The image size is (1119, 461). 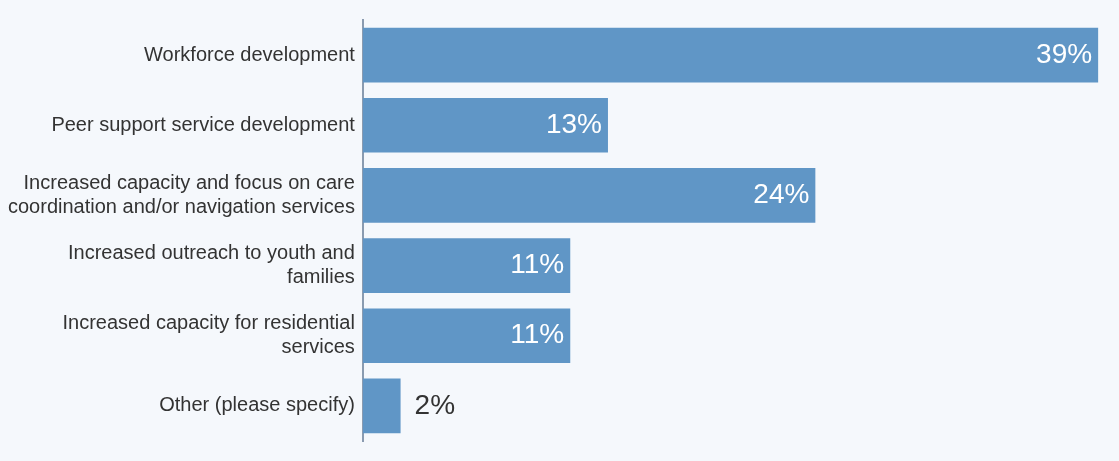 What do you see at coordinates (203, 123) in the screenshot?
I see `y-tick-label: Peer support service development` at bounding box center [203, 123].